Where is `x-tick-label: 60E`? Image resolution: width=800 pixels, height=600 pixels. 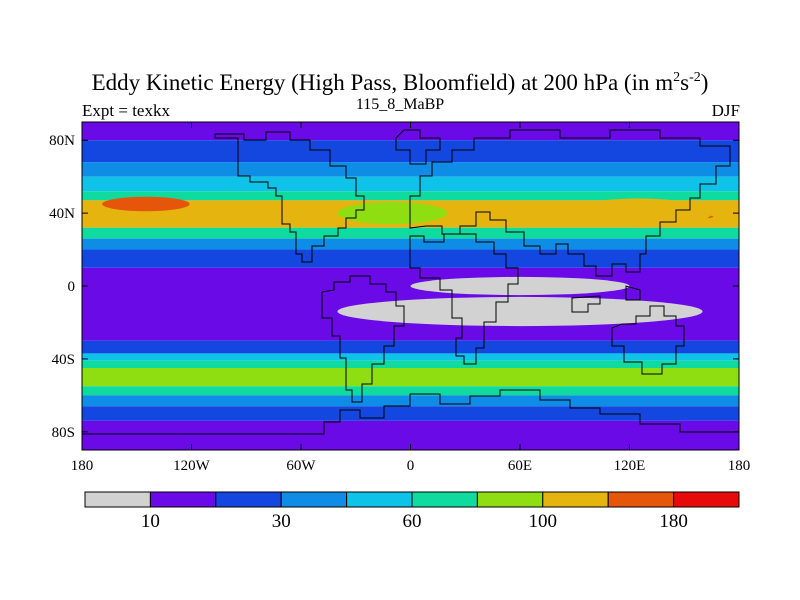 x-tick-label: 60E is located at coordinates (520, 466).